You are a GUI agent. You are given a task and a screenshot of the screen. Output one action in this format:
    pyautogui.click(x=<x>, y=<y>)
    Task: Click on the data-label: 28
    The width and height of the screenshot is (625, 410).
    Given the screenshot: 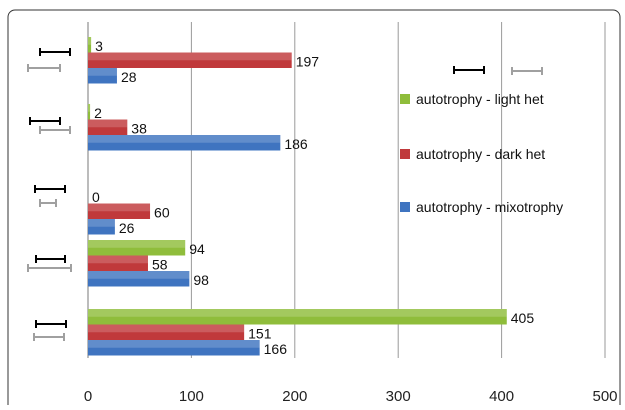 What is the action you would take?
    pyautogui.click(x=129, y=77)
    